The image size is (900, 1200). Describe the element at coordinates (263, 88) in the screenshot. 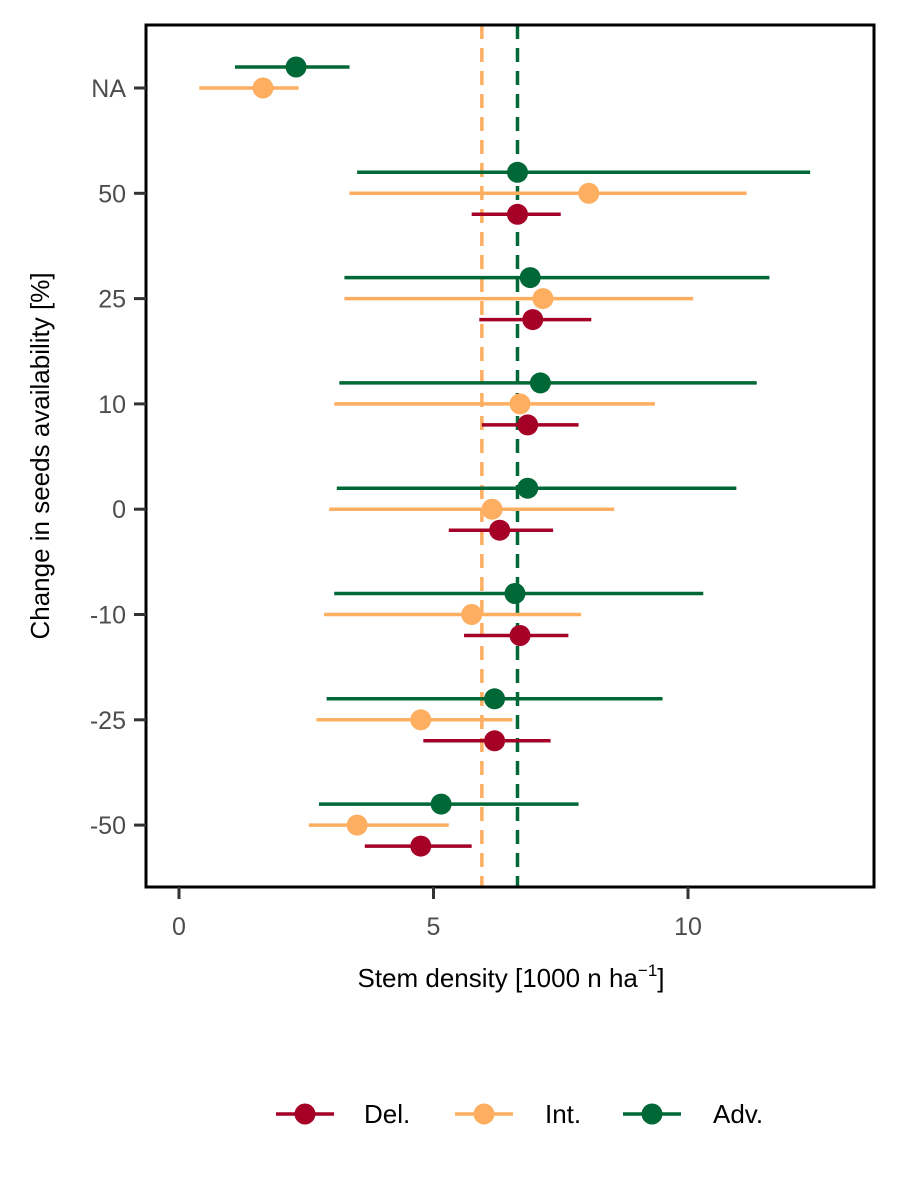

I see `point-int-na` at that location.